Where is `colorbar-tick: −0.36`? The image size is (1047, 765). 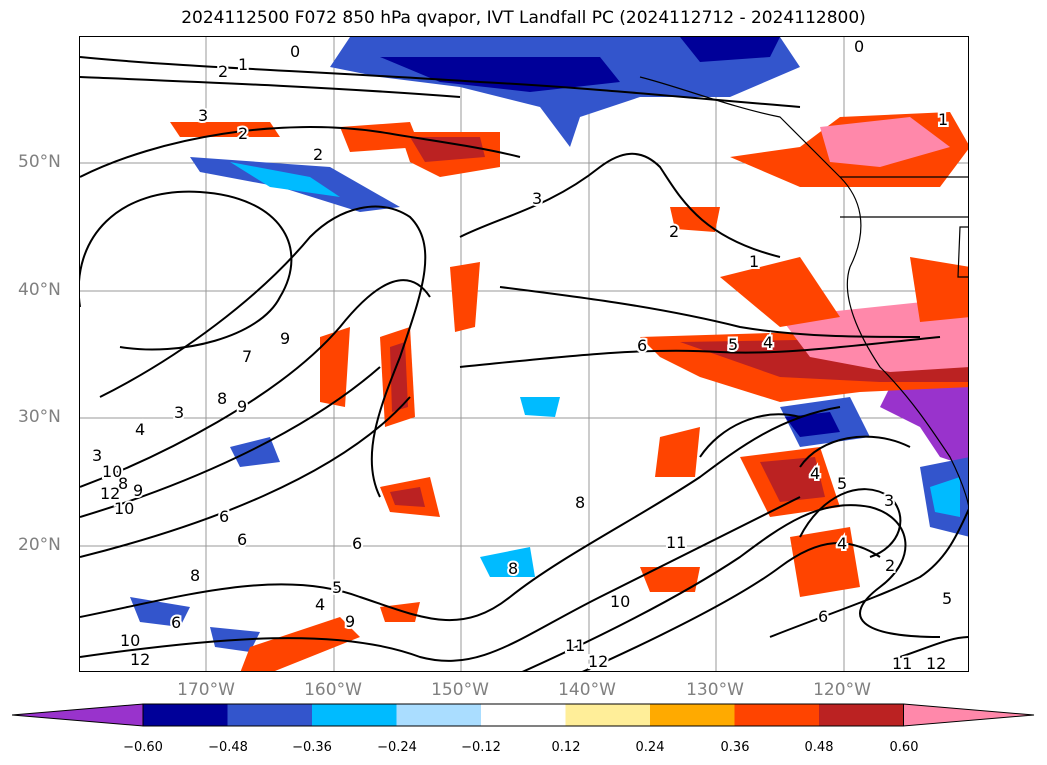
colorbar-tick: −0.36 is located at coordinates (312, 747).